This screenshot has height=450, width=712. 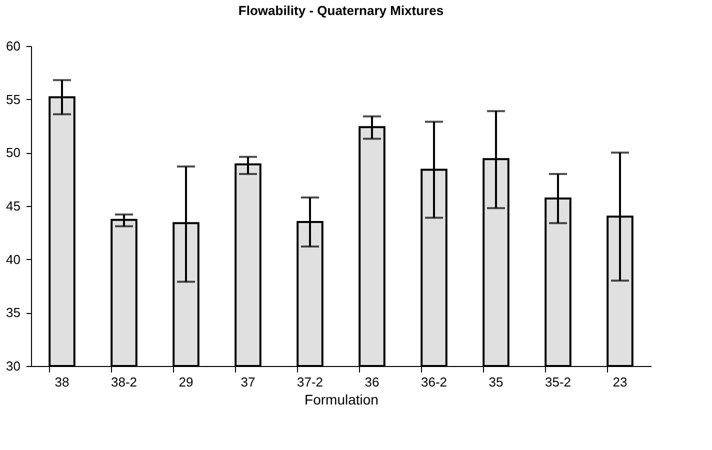 What do you see at coordinates (13, 206) in the screenshot?
I see `y-tick-label: 45` at bounding box center [13, 206].